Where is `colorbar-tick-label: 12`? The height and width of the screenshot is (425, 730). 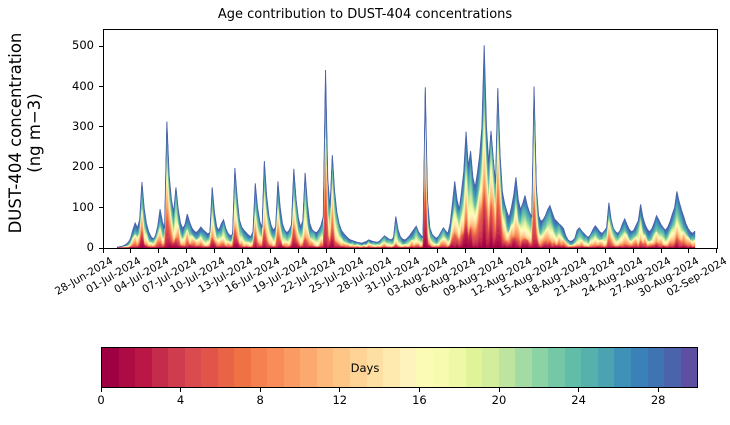 colorbar-tick-label: 12 is located at coordinates (340, 400).